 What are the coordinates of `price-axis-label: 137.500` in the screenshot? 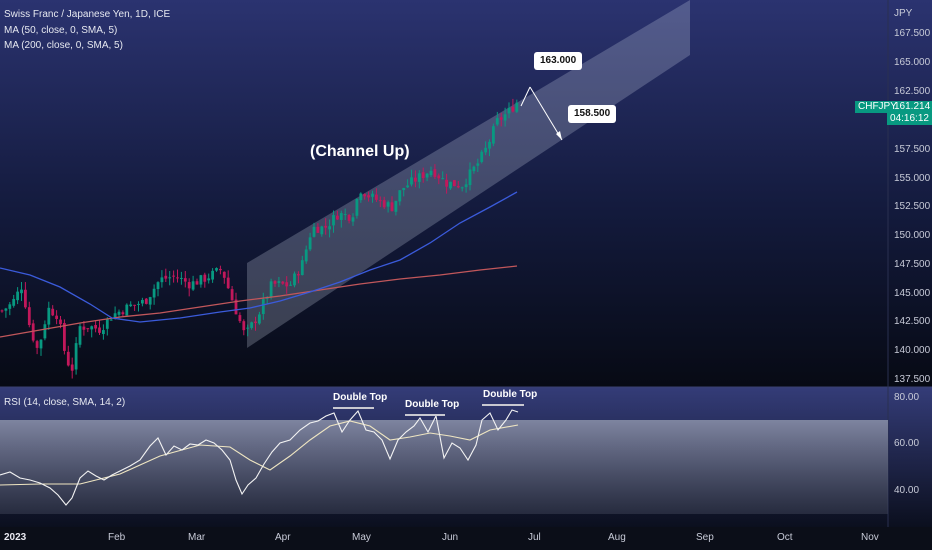 It's located at (912, 379).